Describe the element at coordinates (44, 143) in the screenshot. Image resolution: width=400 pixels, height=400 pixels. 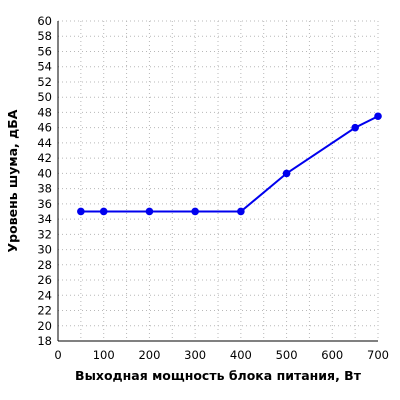
I see `y-tick-label: 44` at that location.